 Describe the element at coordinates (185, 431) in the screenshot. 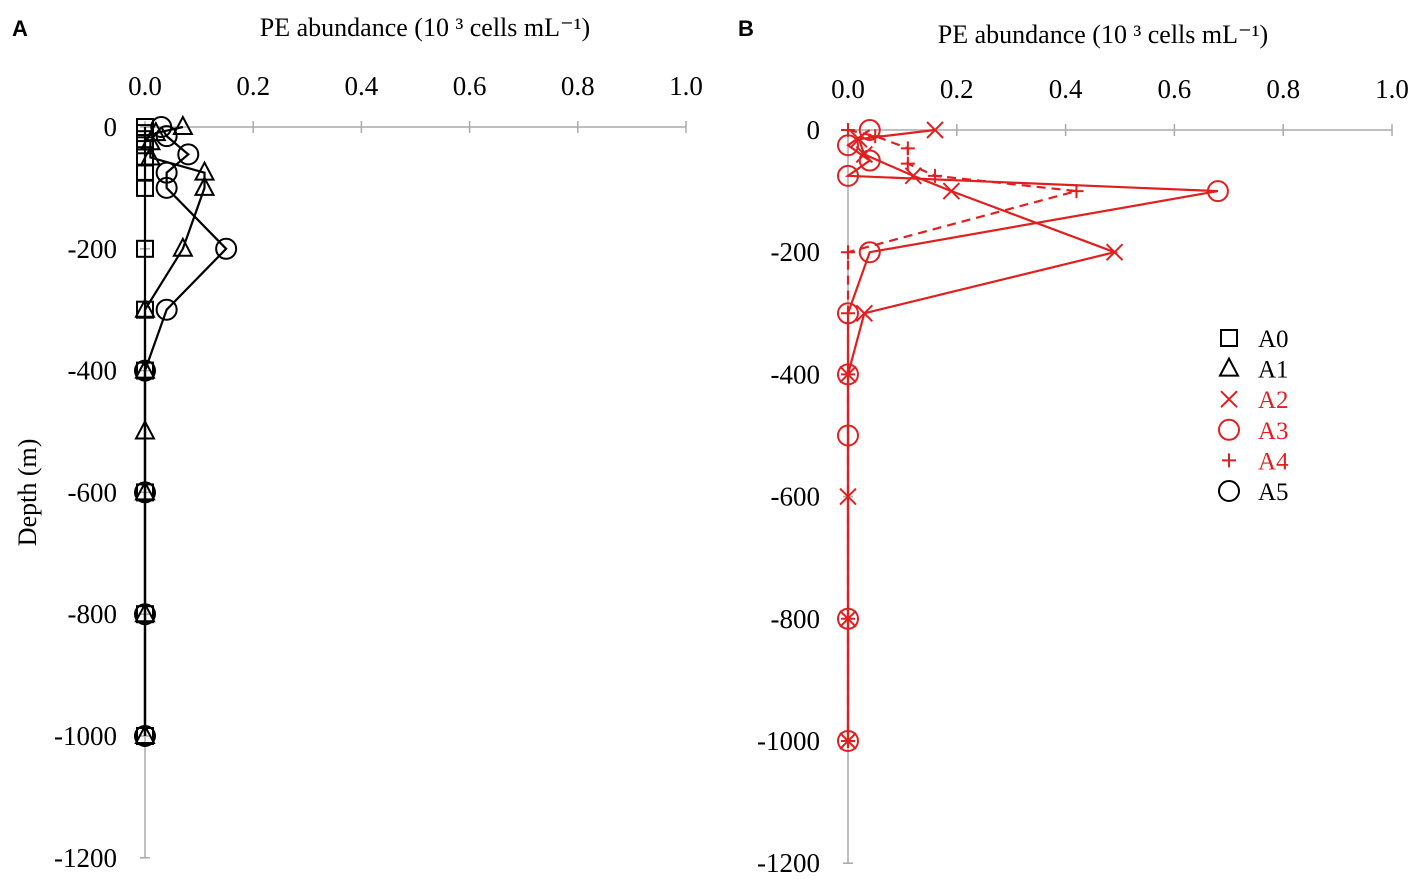

I see `series-line-a5` at that location.